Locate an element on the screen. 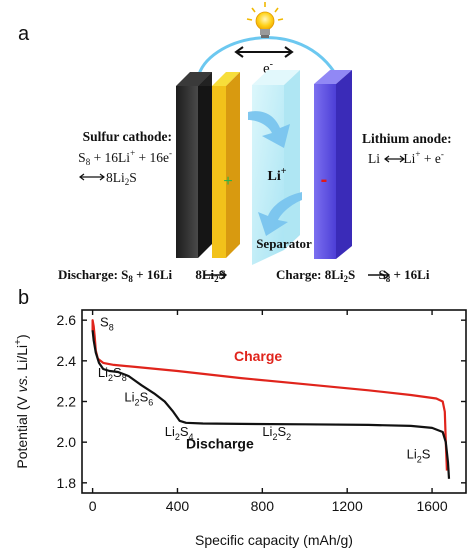 The height and width of the screenshot is (554, 474). annotation-2: Li2S6 is located at coordinates (138, 399).